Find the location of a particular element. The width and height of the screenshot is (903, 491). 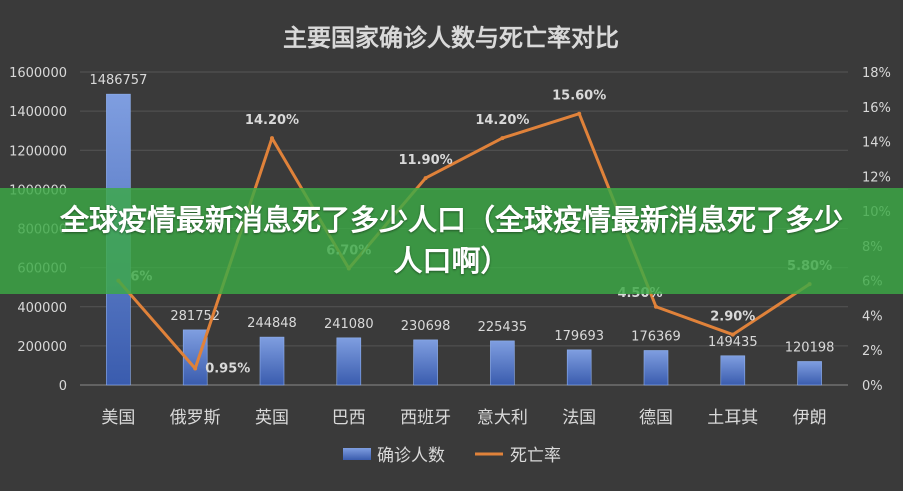

x-tick-label: 巴西 is located at coordinates (349, 418).